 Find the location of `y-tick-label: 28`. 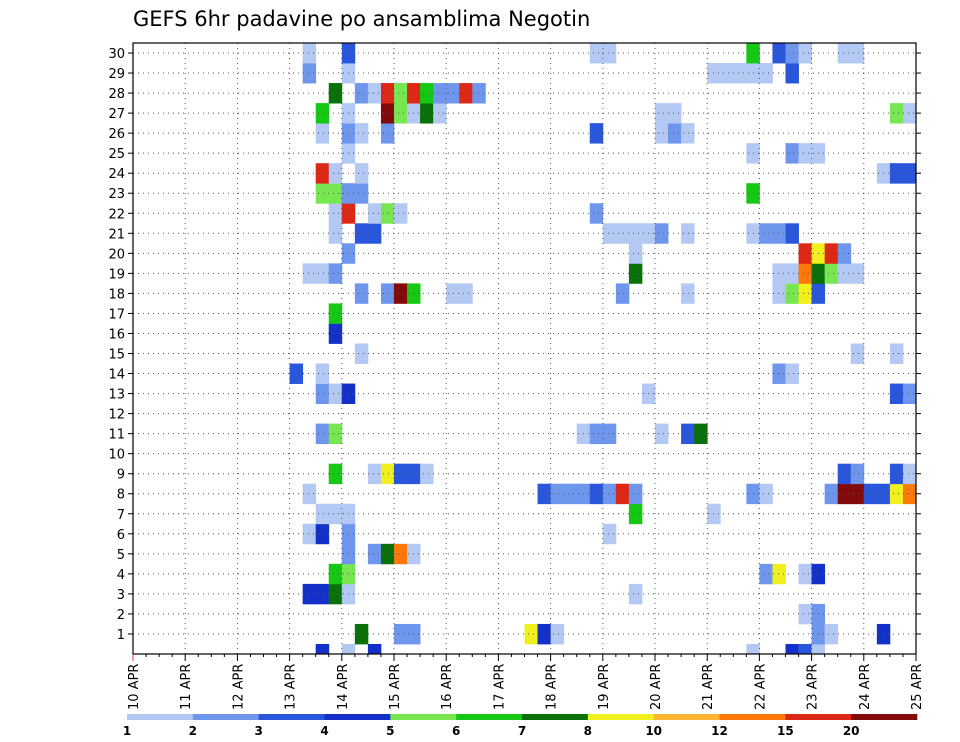

y-tick-label: 28 is located at coordinates (116, 94).